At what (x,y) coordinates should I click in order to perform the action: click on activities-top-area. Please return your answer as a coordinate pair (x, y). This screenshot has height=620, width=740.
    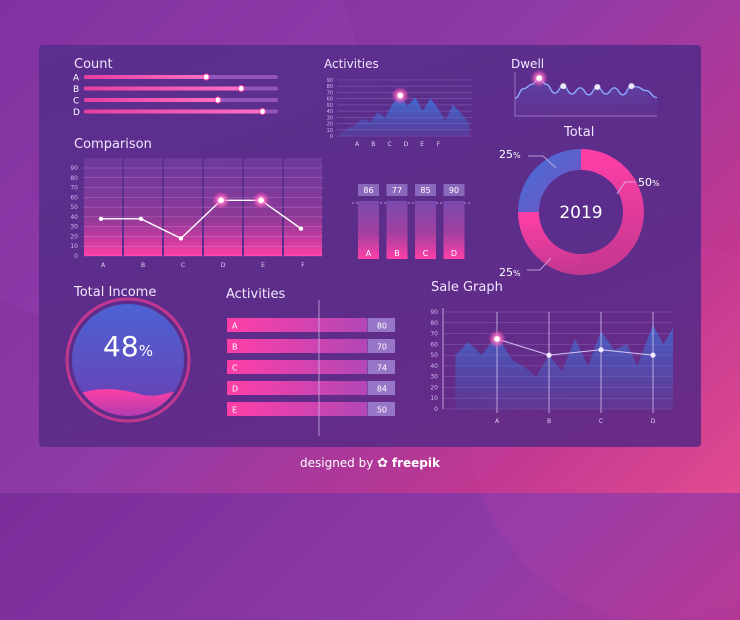
    Looking at the image, I should click on (404, 115).